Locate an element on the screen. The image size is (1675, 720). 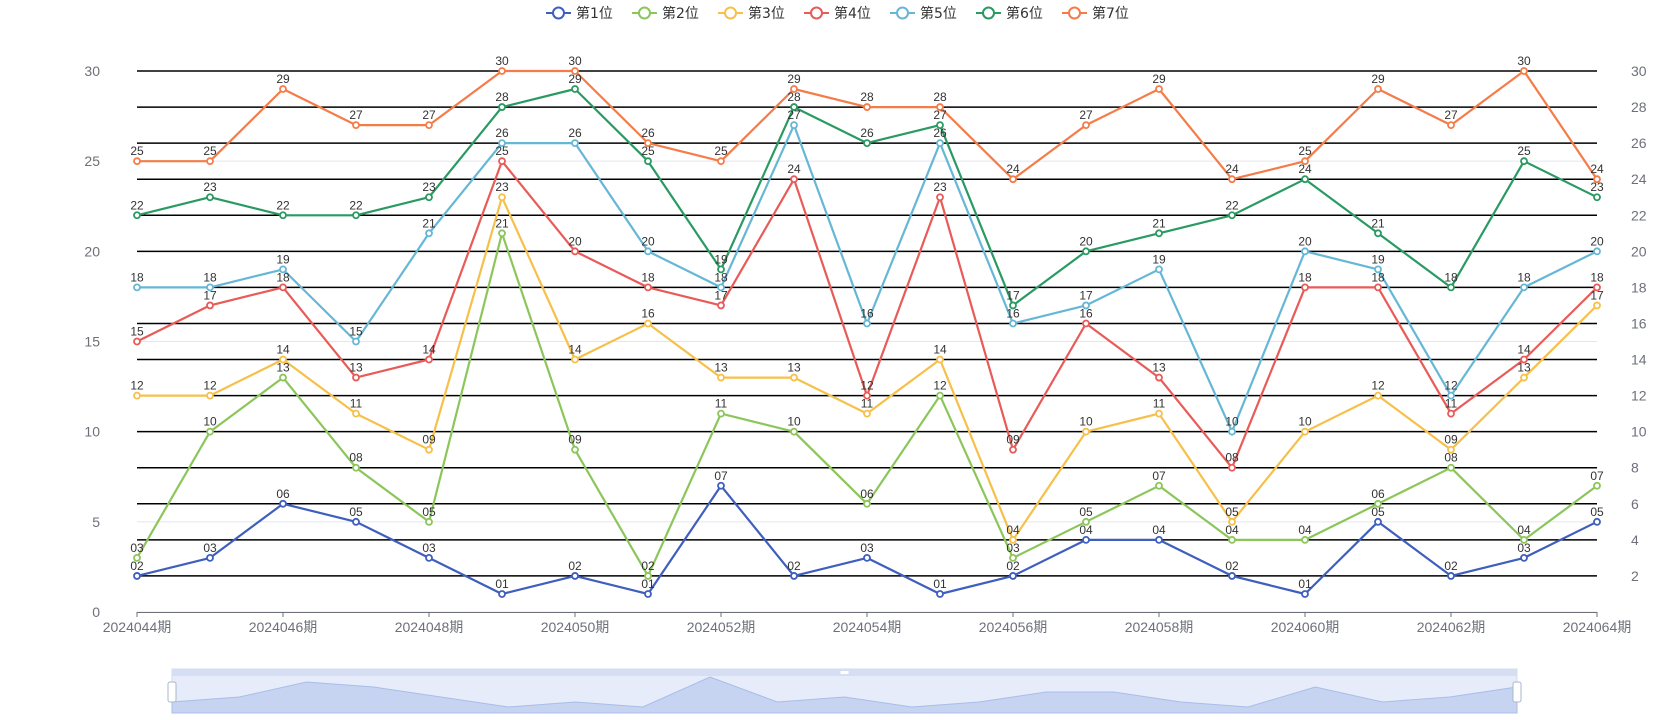
legend-item-3: 第3位 is located at coordinates (751, 13).